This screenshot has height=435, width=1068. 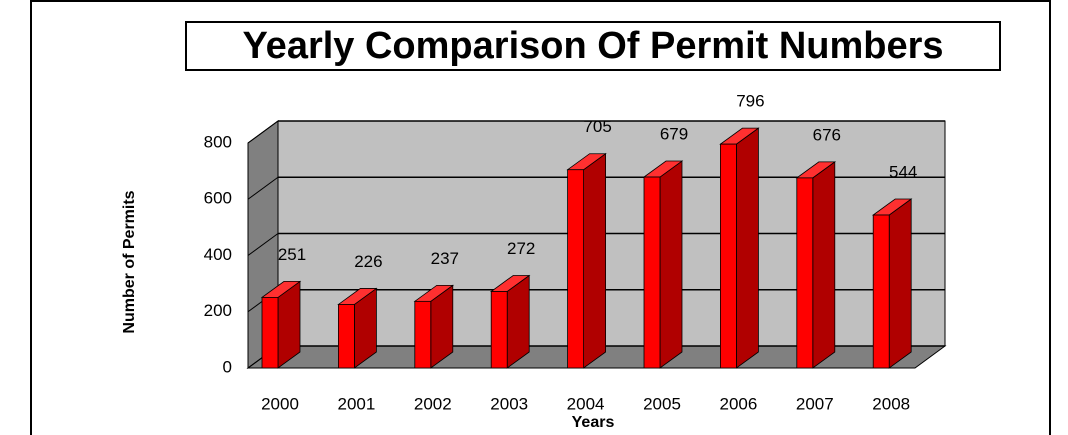 I want to click on data-label: 676, so click(x=827, y=134).